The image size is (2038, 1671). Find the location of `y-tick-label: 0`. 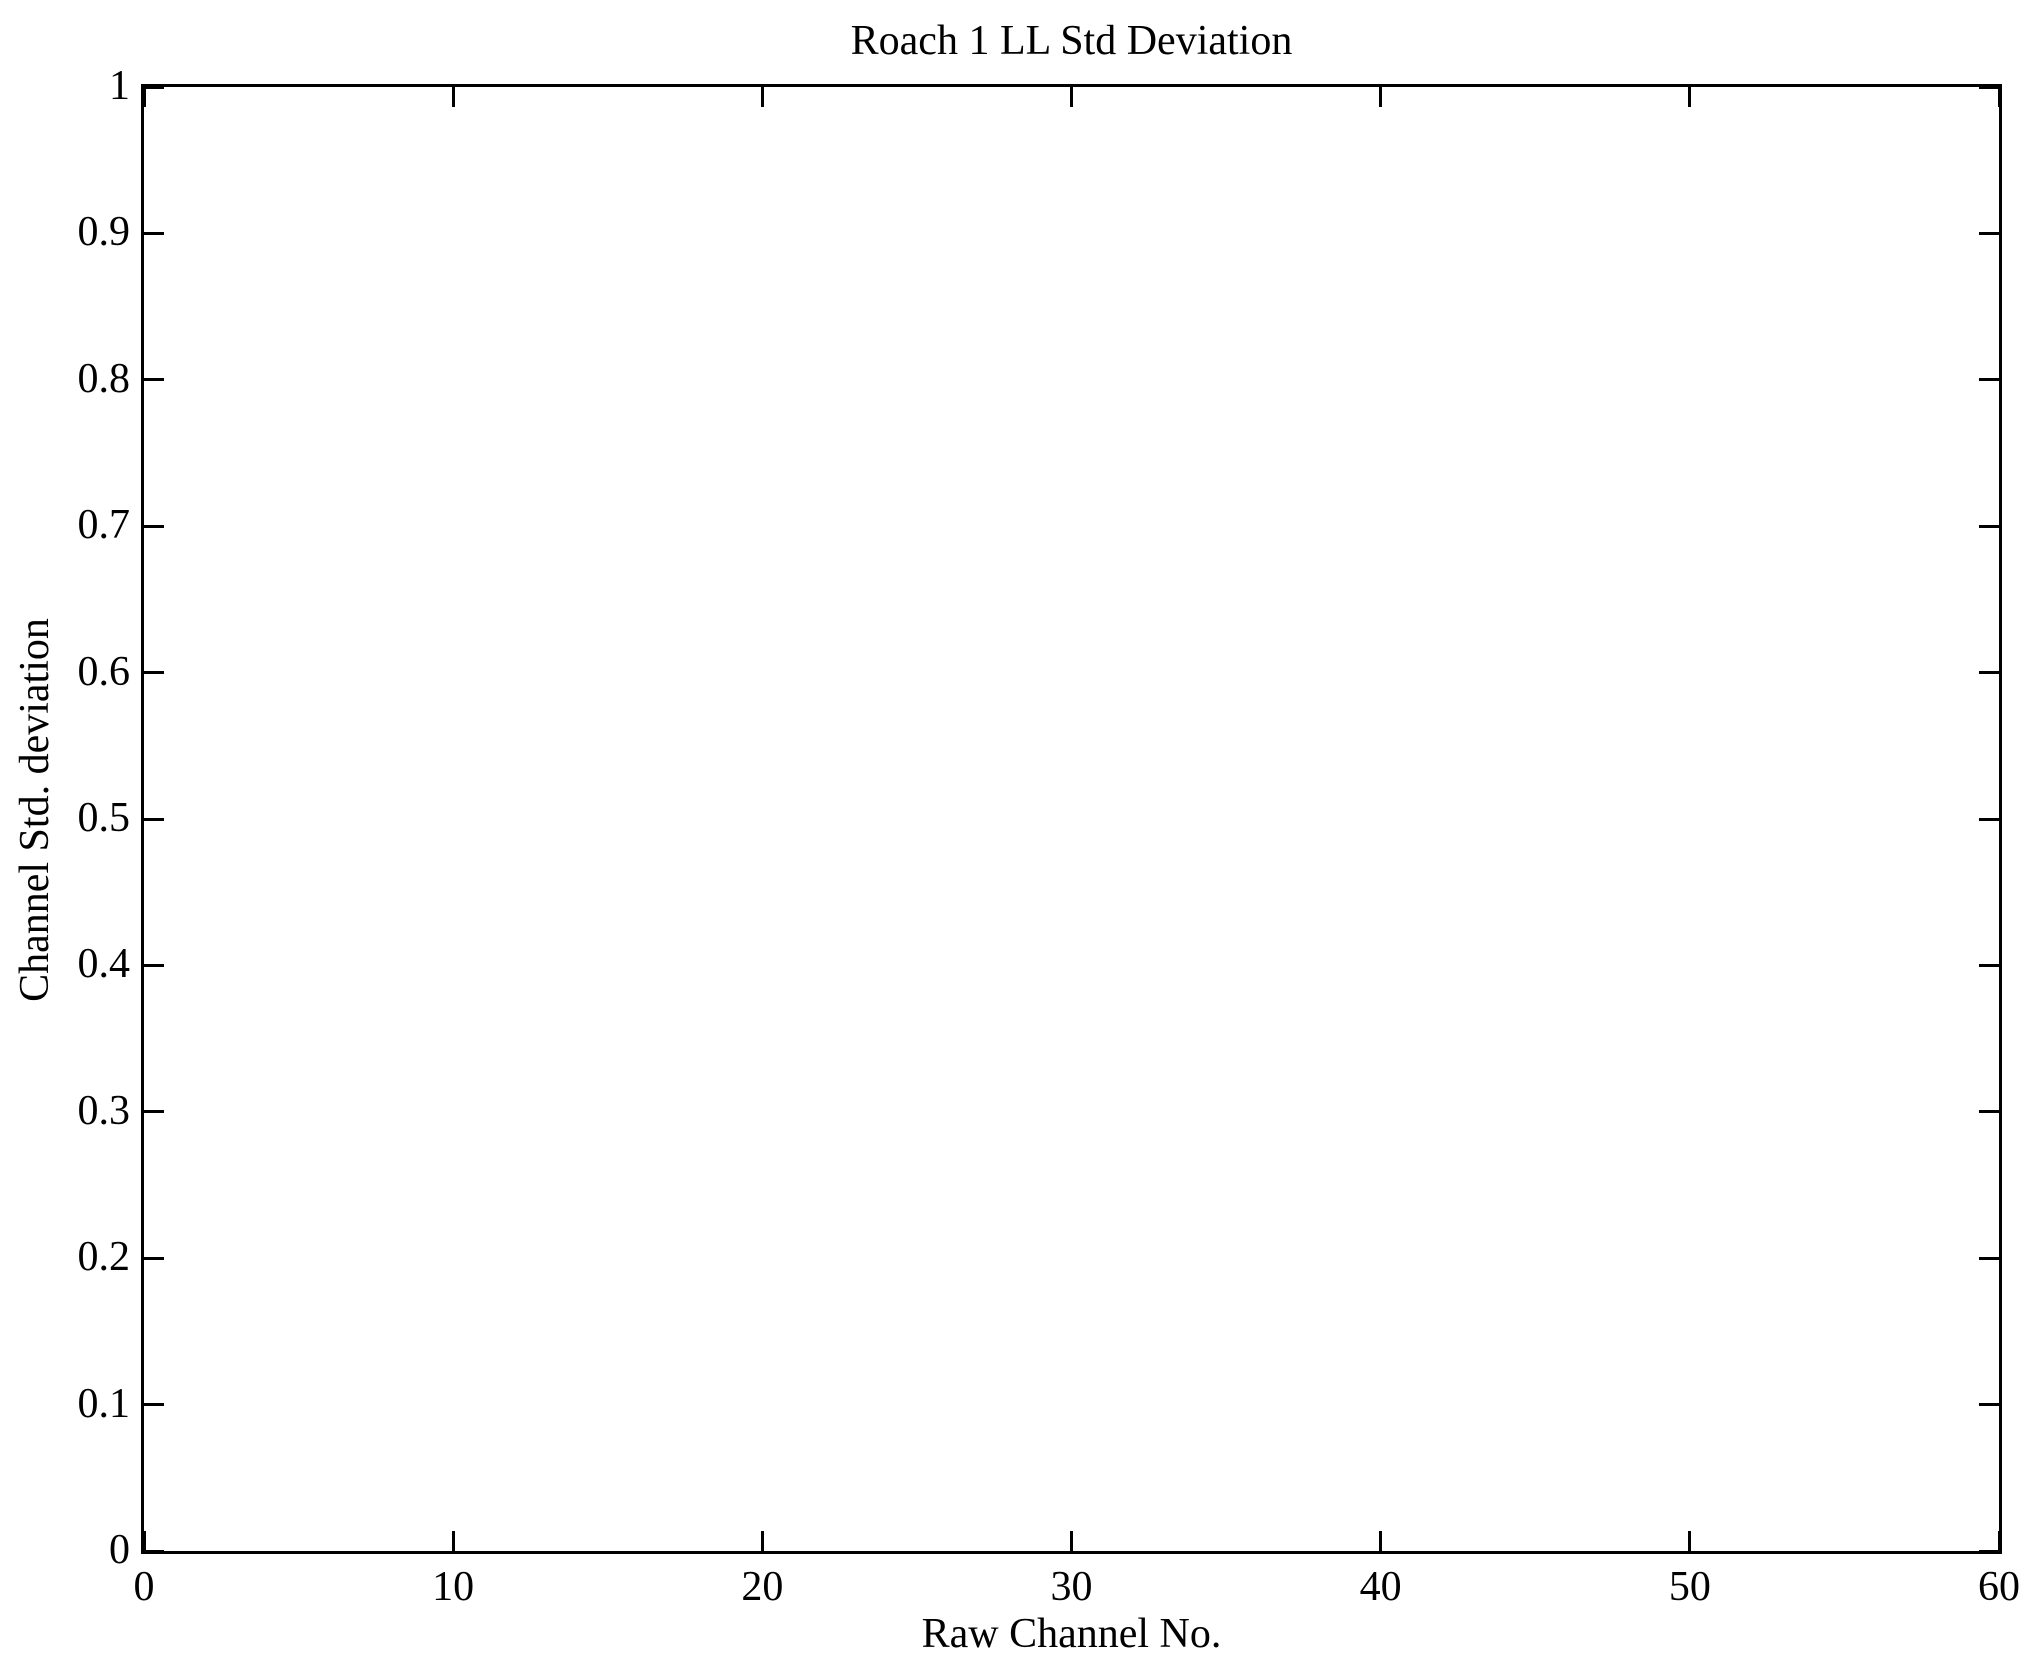

y-tick-label: 0 is located at coordinates (119, 1550).